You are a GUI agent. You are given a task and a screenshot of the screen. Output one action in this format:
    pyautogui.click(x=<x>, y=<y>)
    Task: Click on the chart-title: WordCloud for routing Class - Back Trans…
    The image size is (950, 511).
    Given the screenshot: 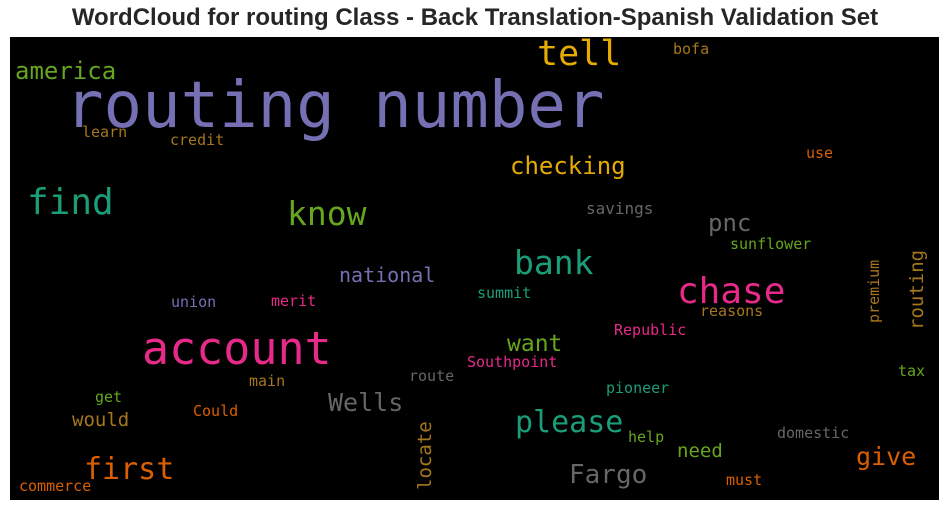 What is the action you would take?
    pyautogui.click(x=475, y=17)
    